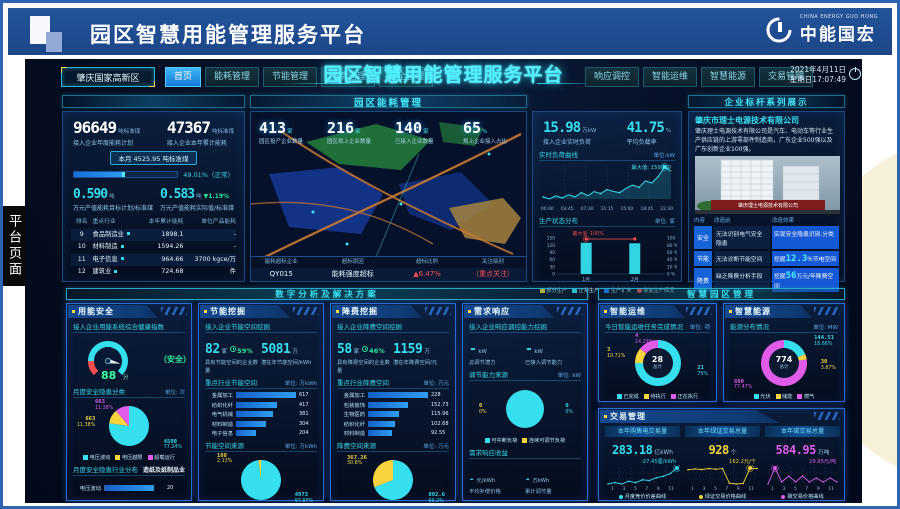 The width and height of the screenshot is (900, 509). Describe the element at coordinates (607, 209) in the screenshot. I see `load-x-ticks: 00:00 03:45 07:30 11:15 15:00 18:45 22:30` at that location.